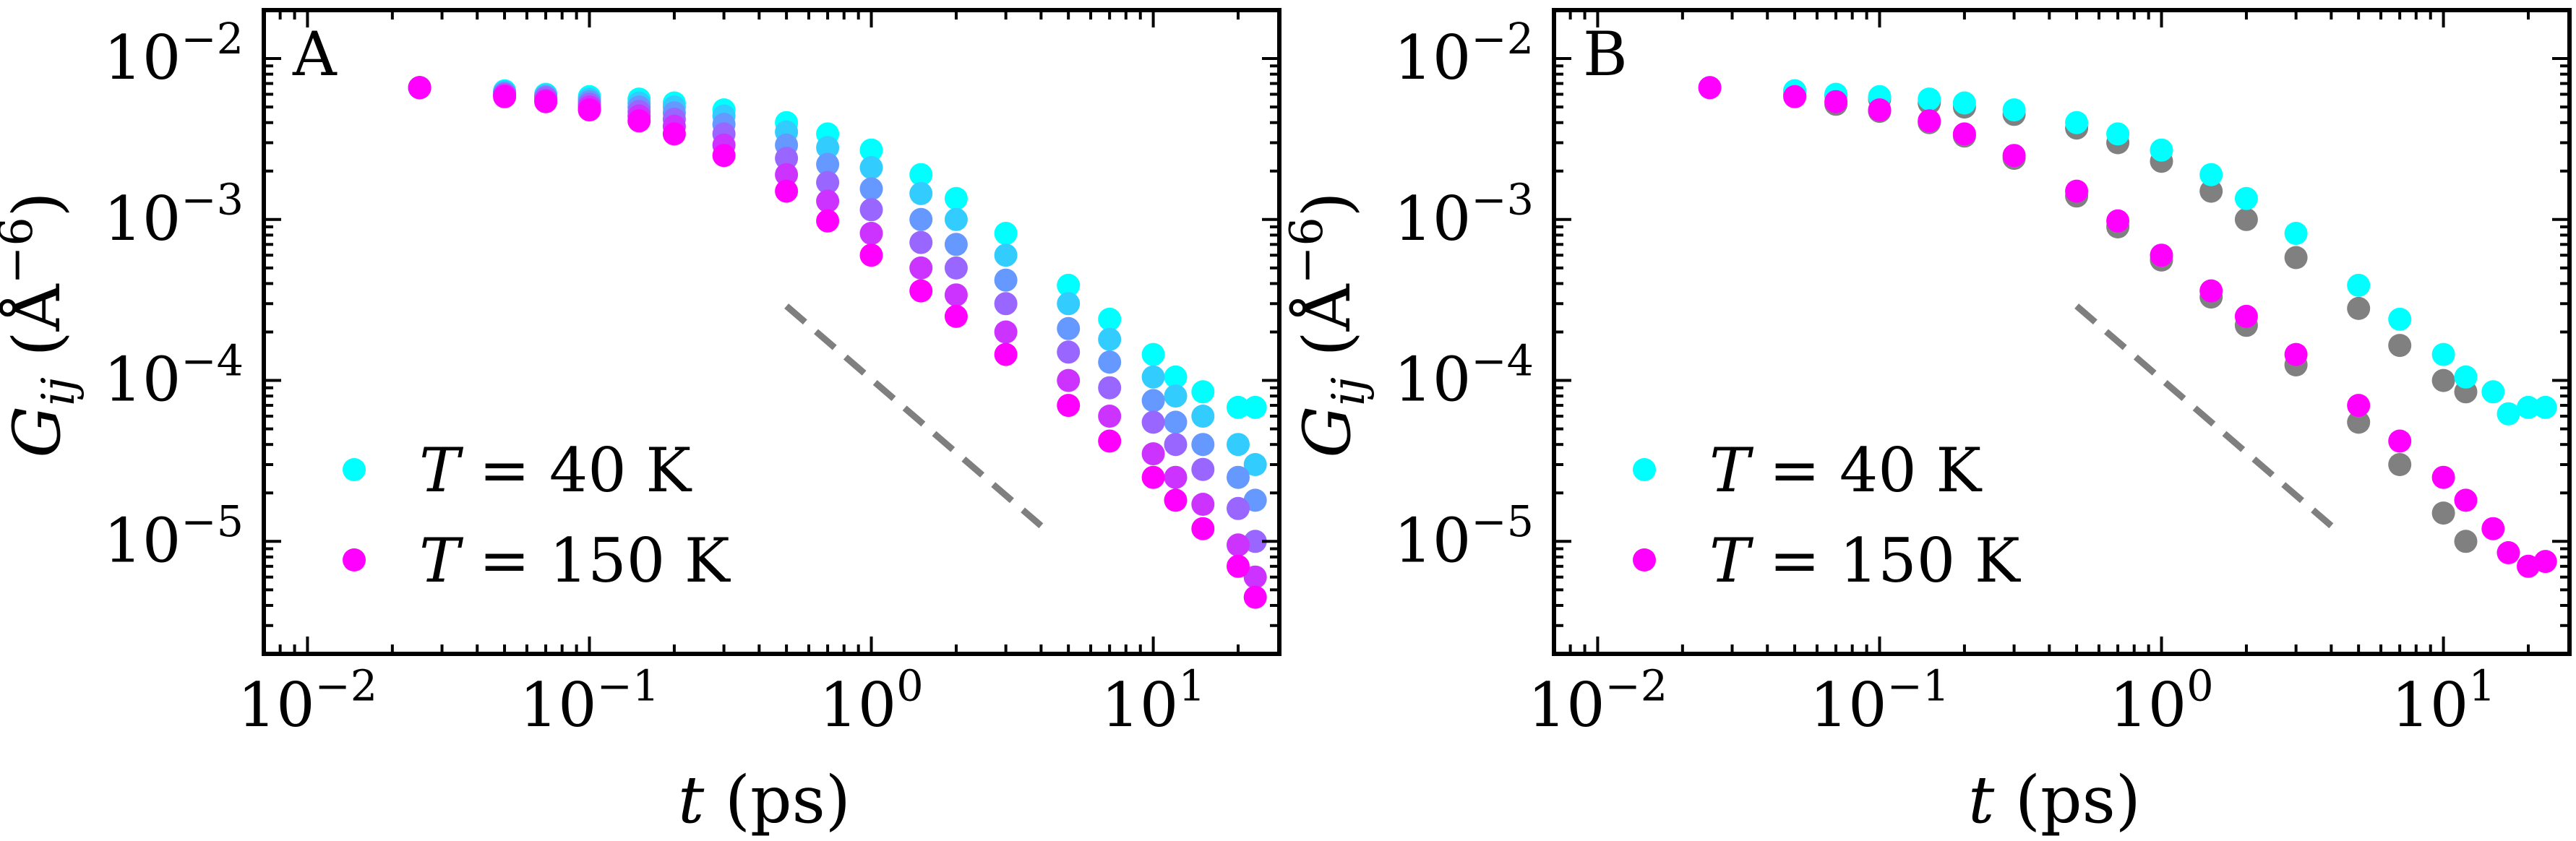 The height and width of the screenshot is (841, 2576). Describe the element at coordinates (1464, 53) in the screenshot. I see `y-tick-label: 10⁻²` at that location.